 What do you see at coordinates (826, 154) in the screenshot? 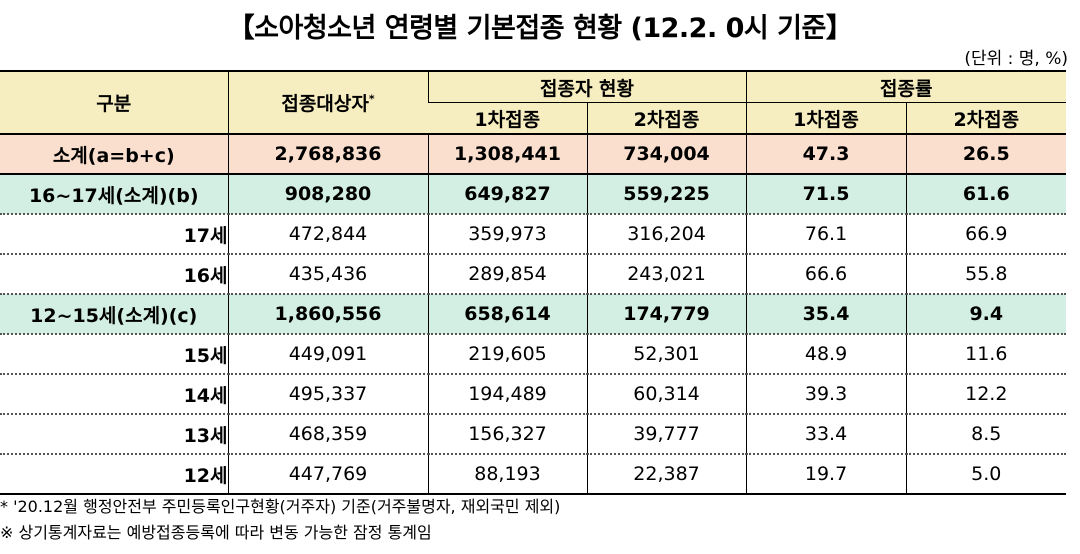
I see `cell-rate1: 47.3` at bounding box center [826, 154].